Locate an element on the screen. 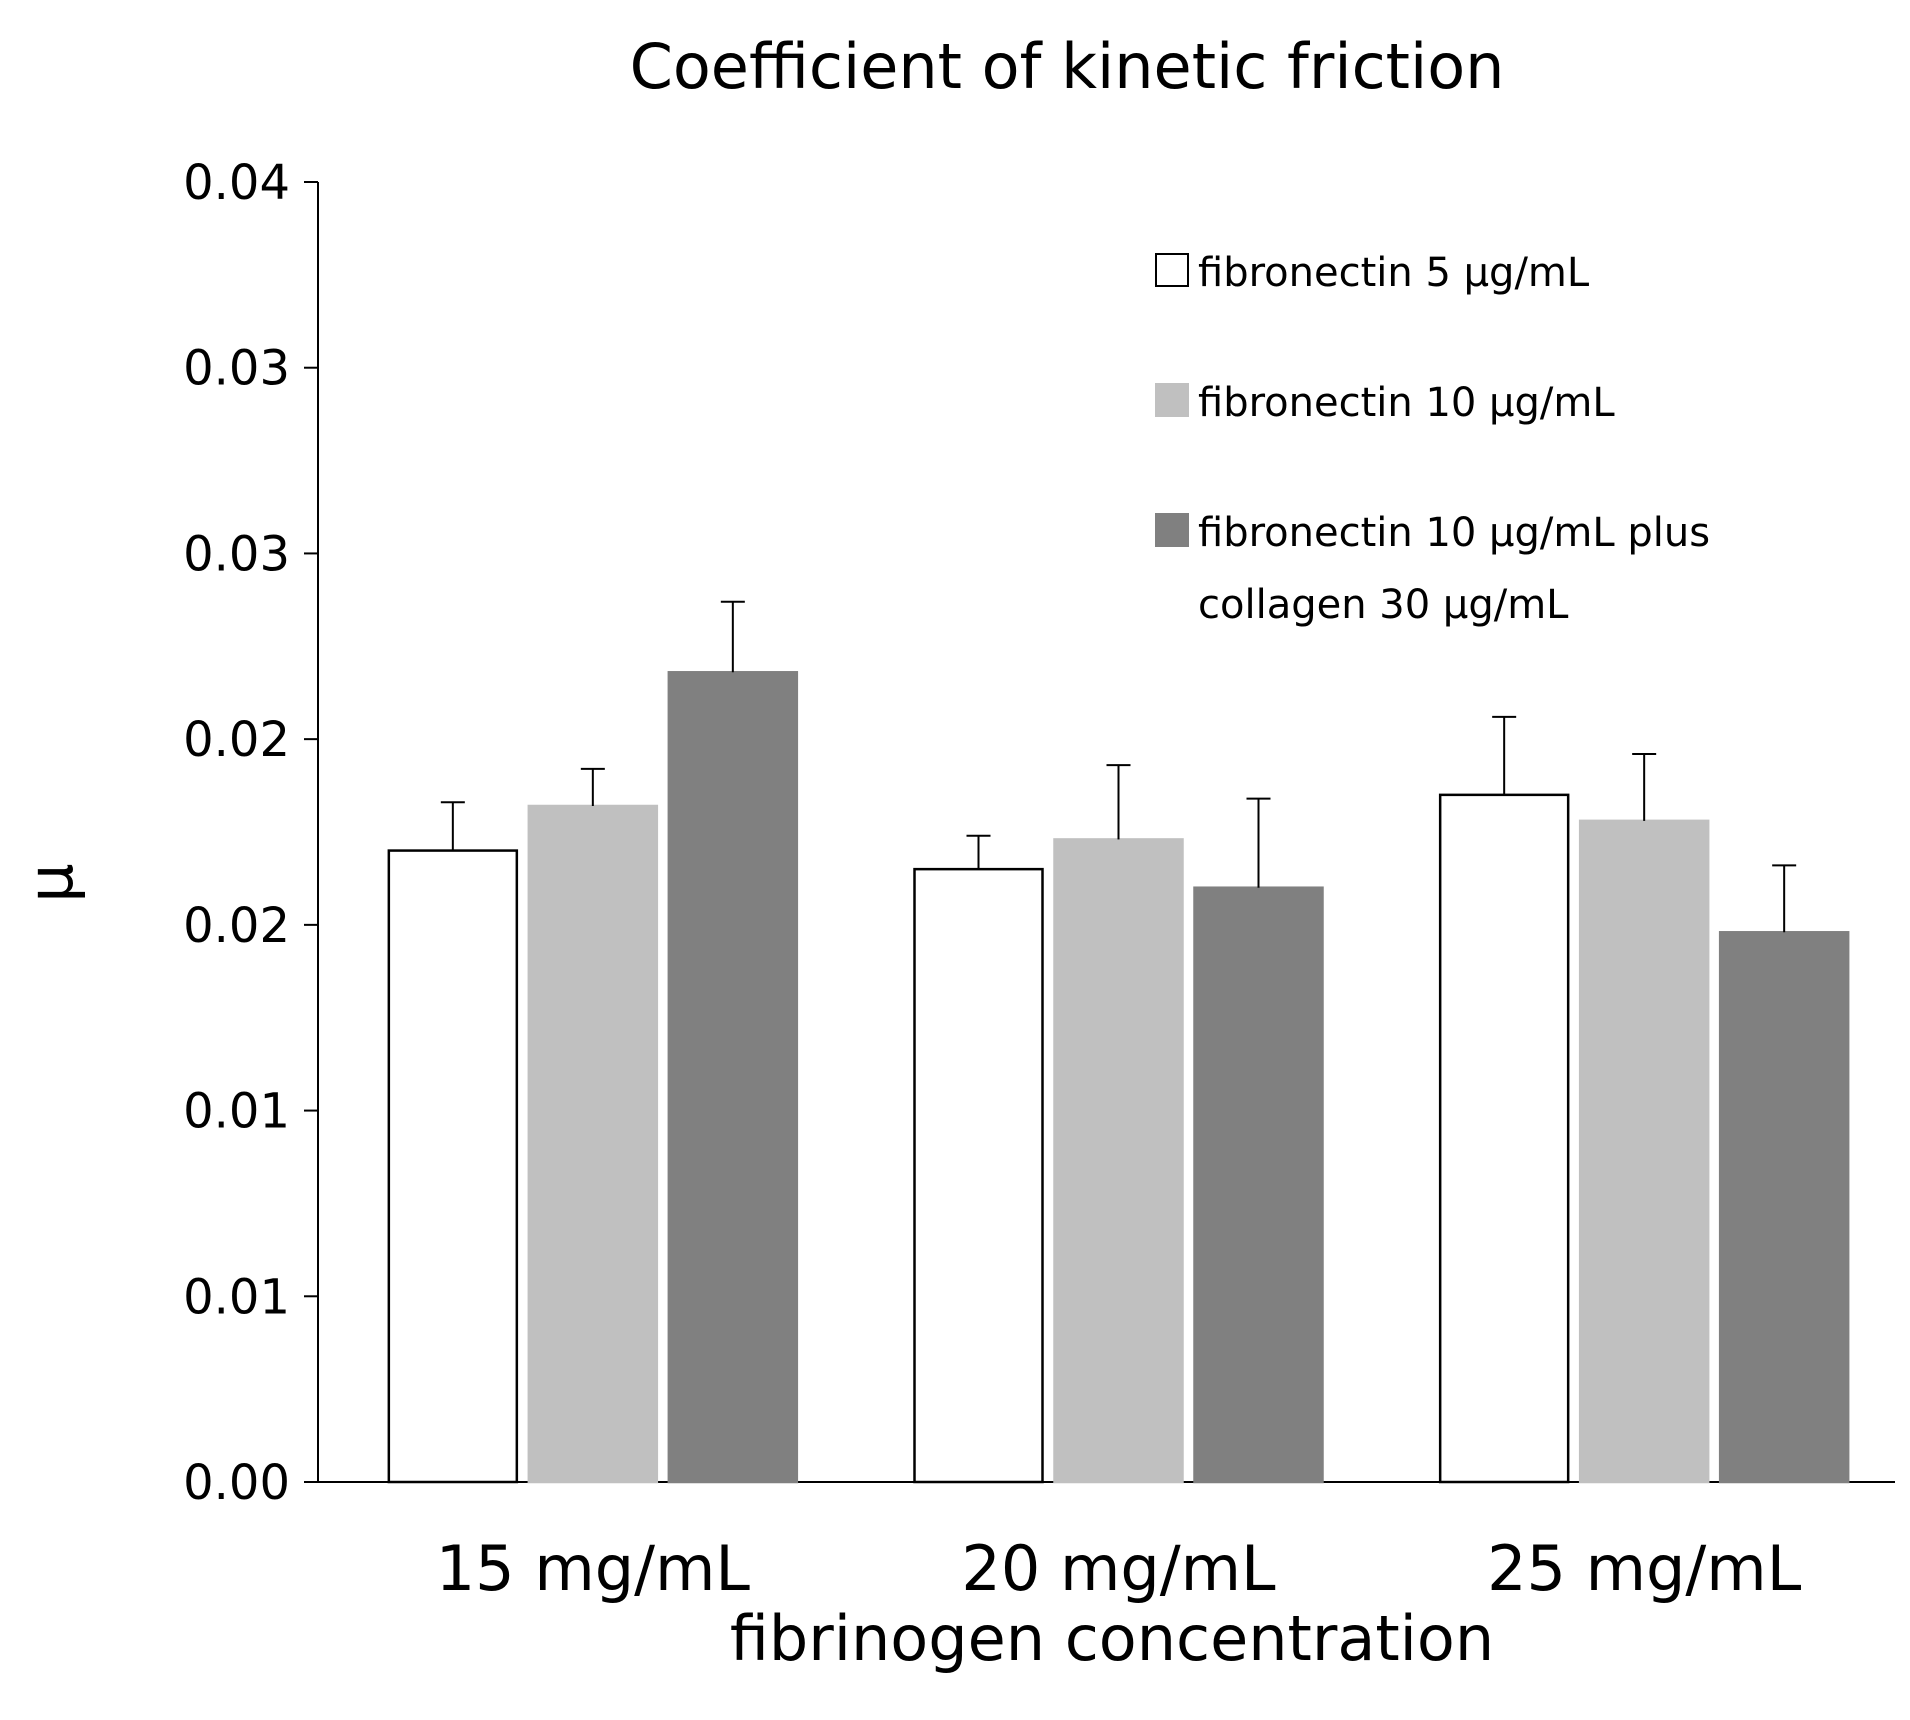 Image resolution: width=1910 pixels, height=1720 pixels. x-category-label: 15 mg/mL is located at coordinates (593, 1568).